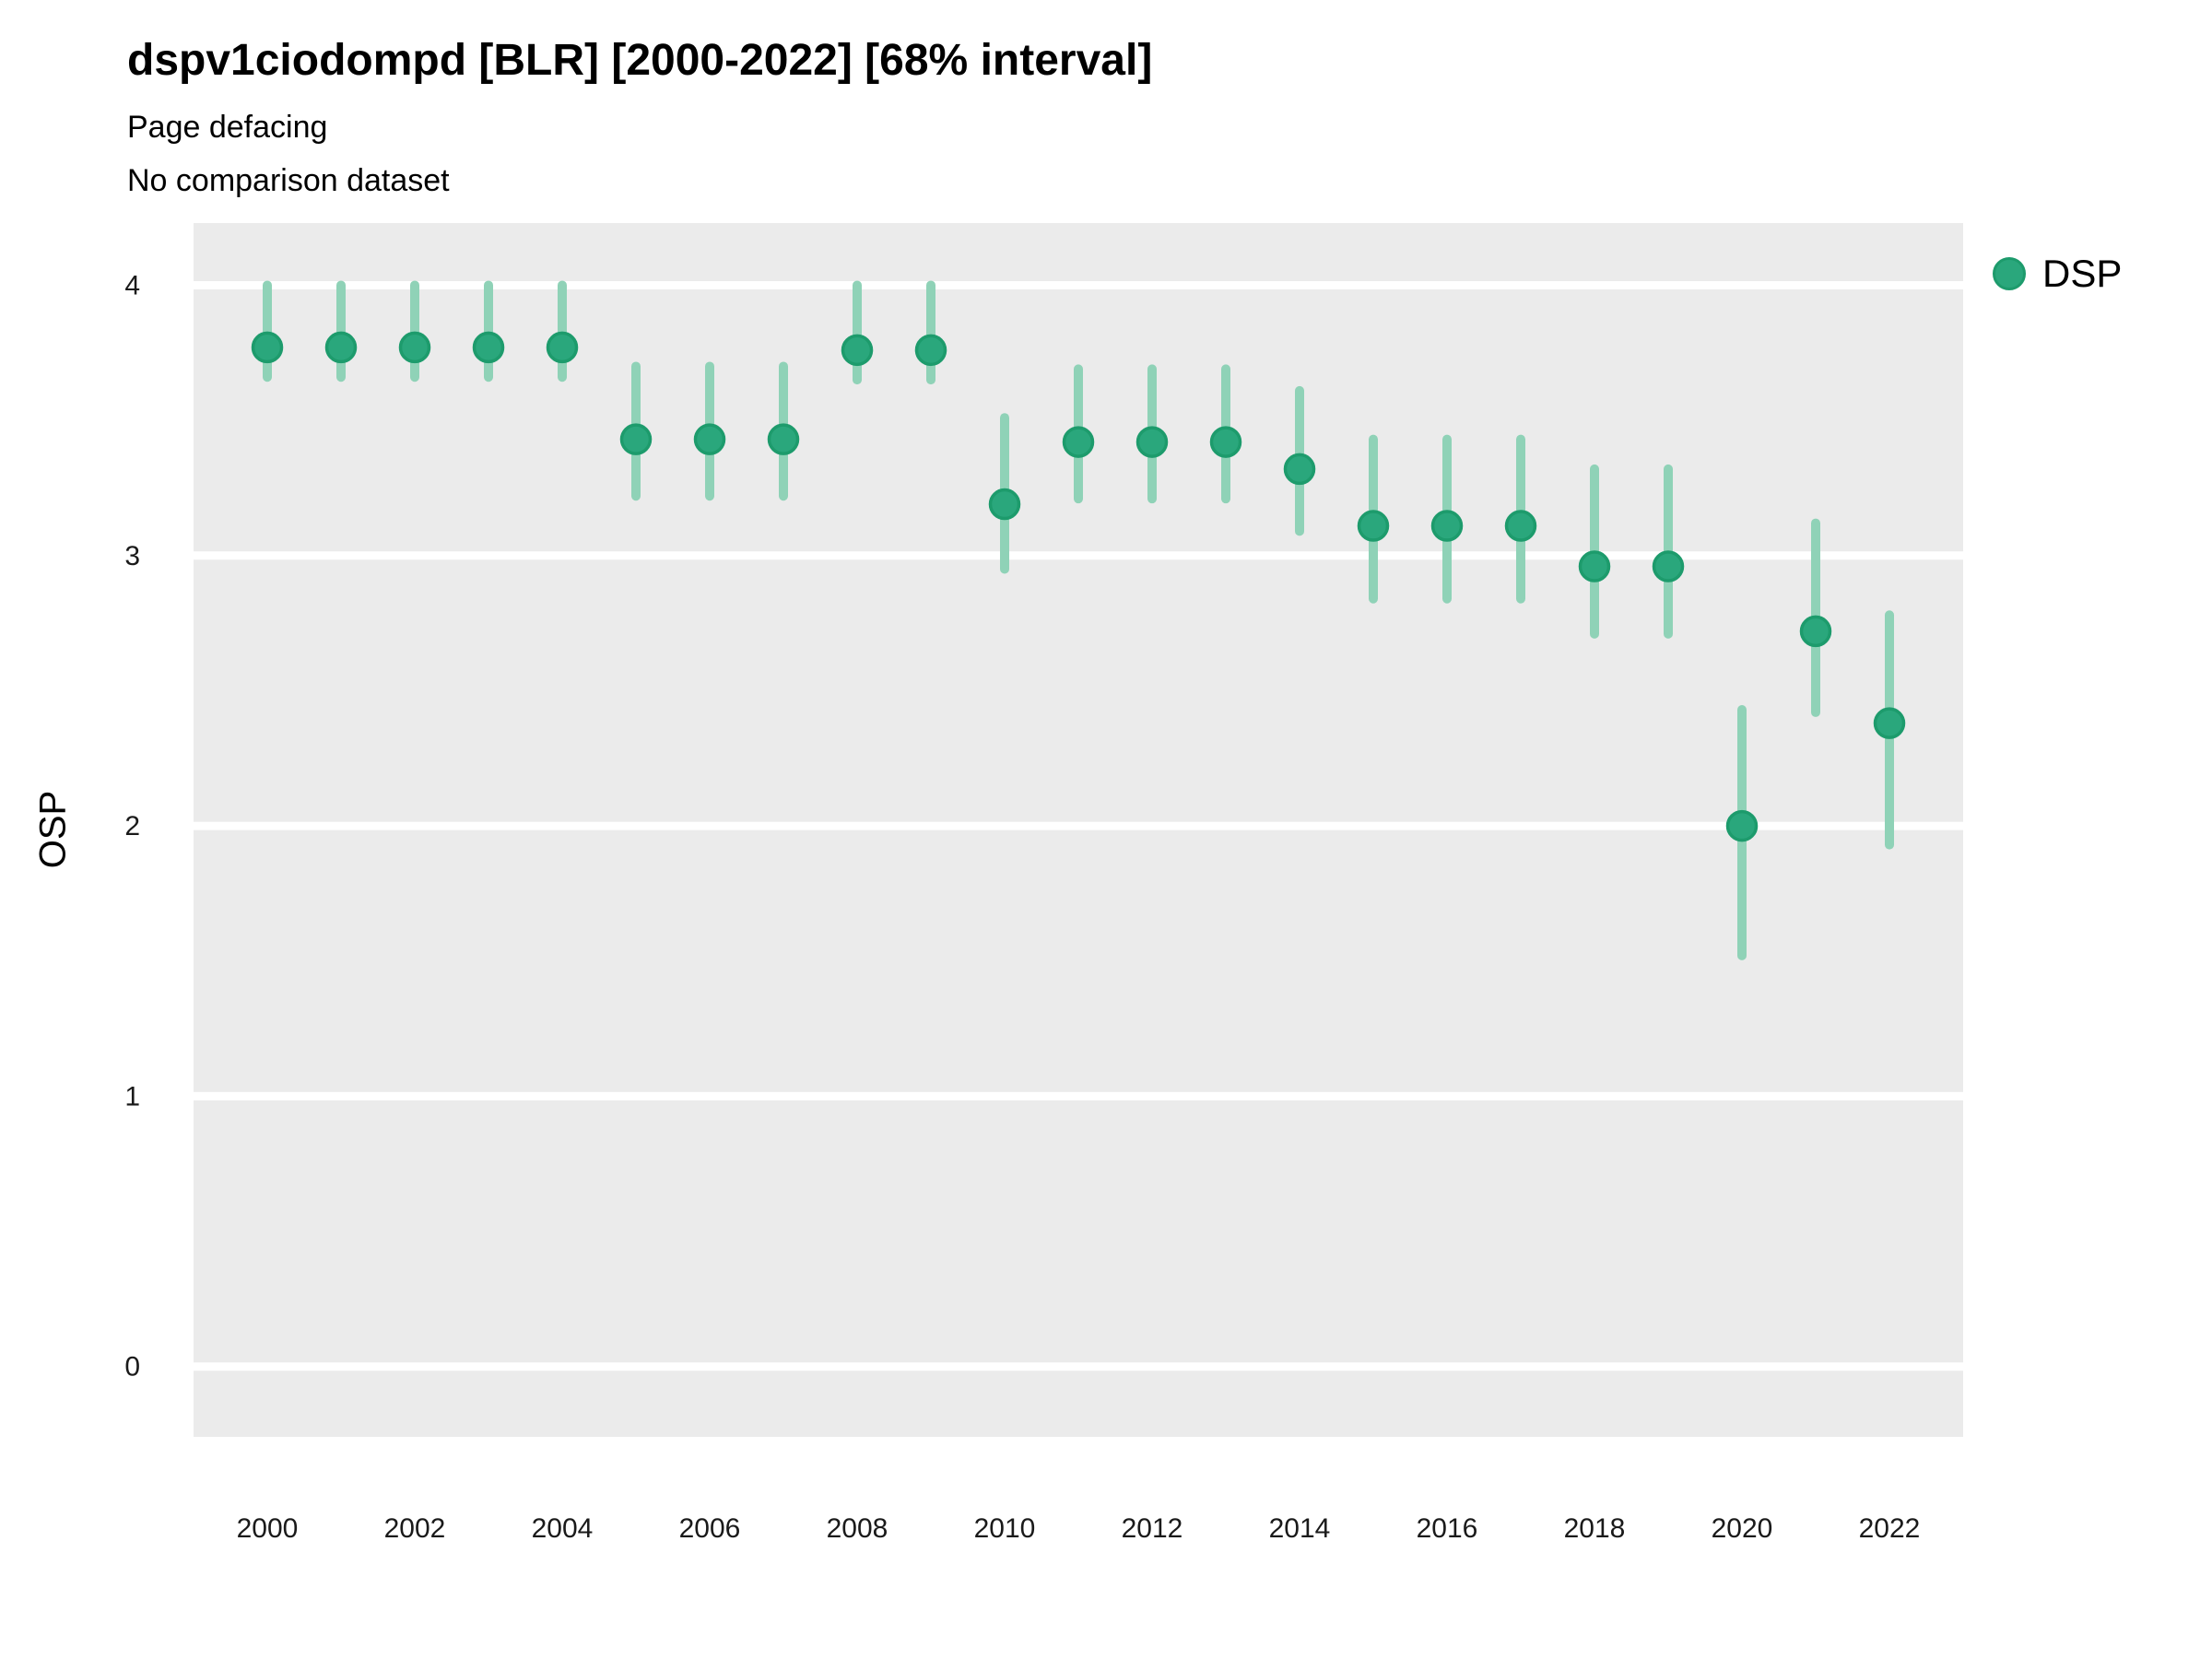  What do you see at coordinates (710, 1528) in the screenshot?
I see `x-tick-label: 2006` at bounding box center [710, 1528].